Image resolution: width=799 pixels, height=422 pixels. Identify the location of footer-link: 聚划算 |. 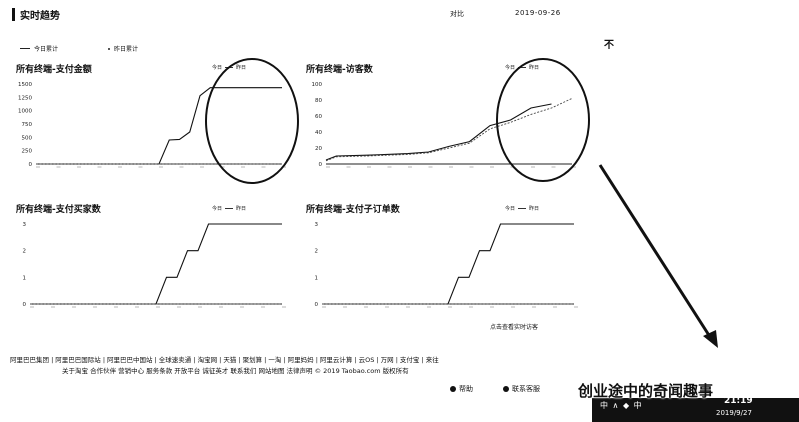
(254, 360).